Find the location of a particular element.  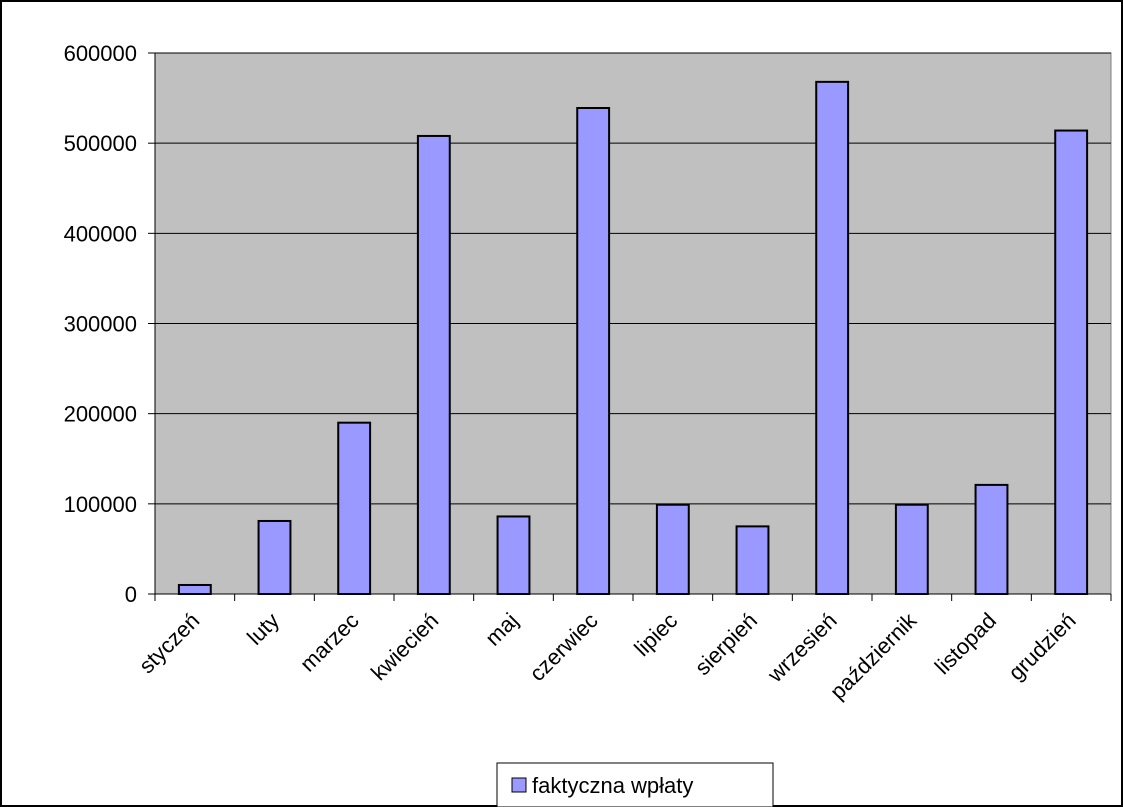

y-tick-label: 300000 is located at coordinates (100, 324).